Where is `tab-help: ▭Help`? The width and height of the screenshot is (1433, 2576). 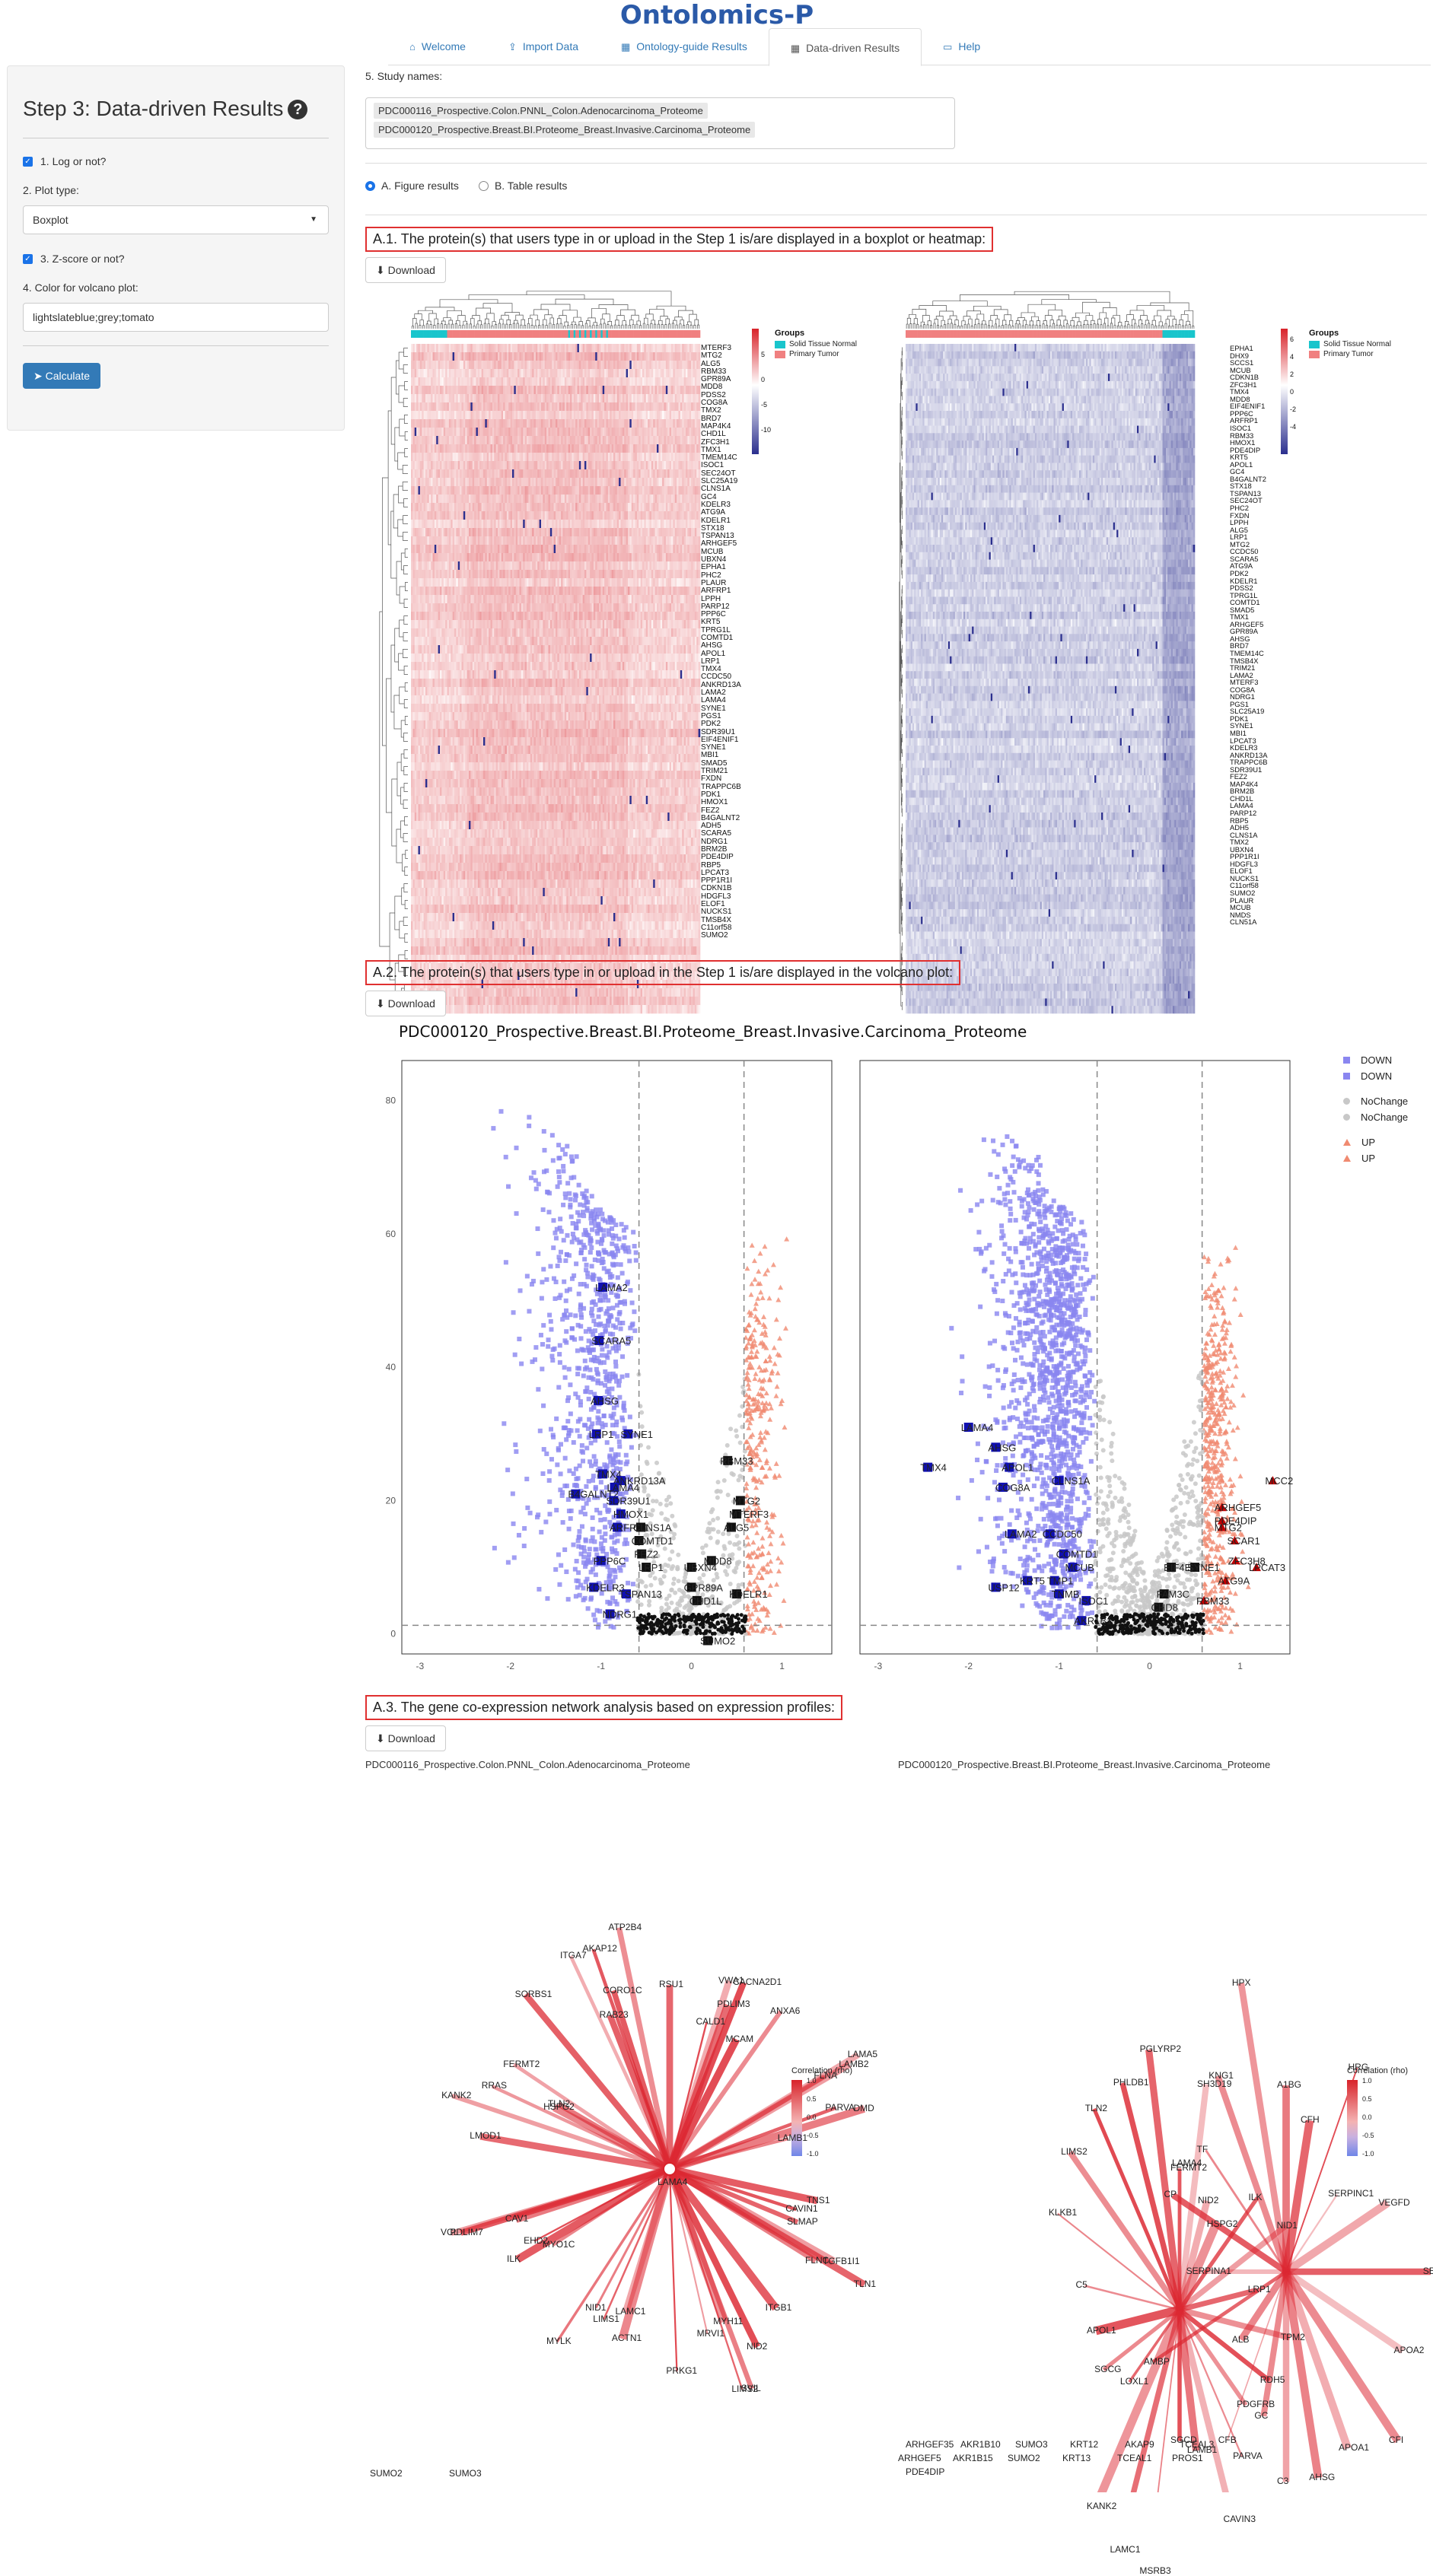
tab-help: ▭Help is located at coordinates (962, 46).